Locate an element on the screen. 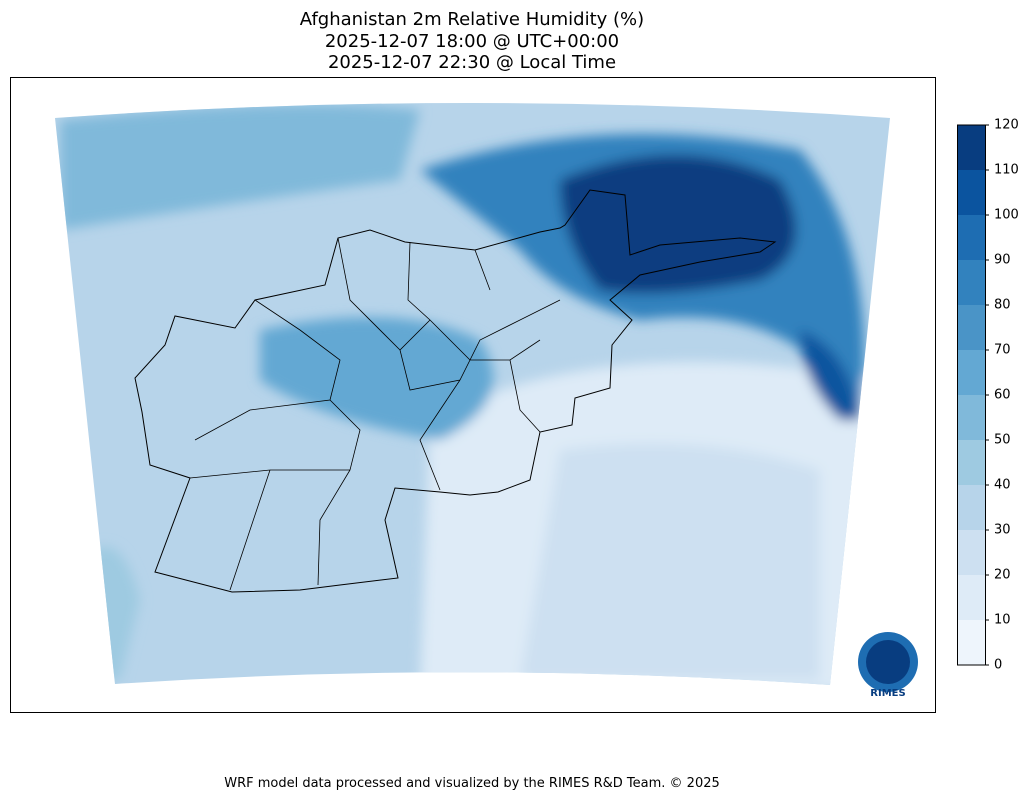 The image size is (1030, 799). colorbar-tick-label: 80 is located at coordinates (1002, 305).